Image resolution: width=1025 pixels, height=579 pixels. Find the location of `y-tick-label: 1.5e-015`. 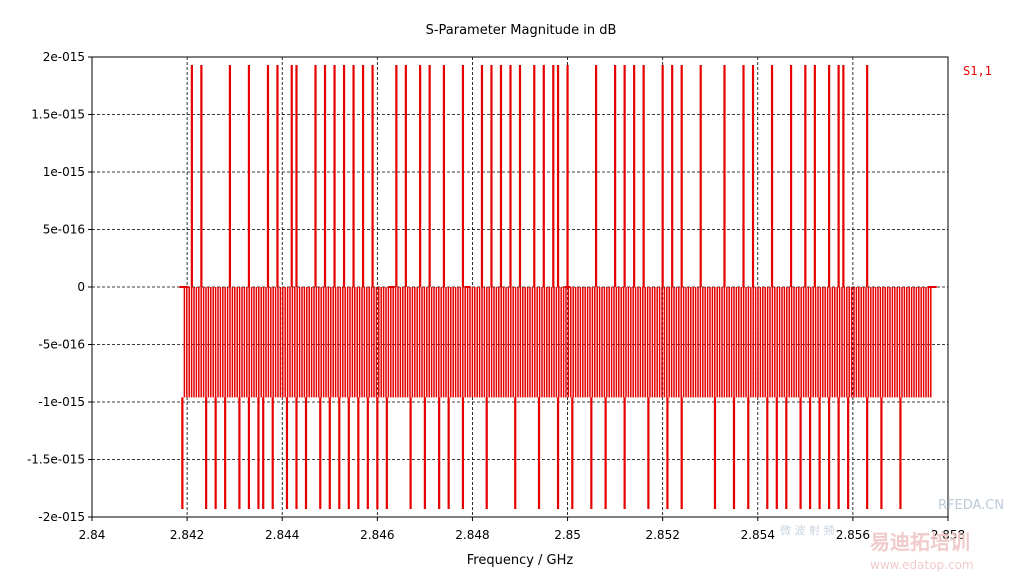

y-tick-label: 1.5e-015 is located at coordinates (58, 115).